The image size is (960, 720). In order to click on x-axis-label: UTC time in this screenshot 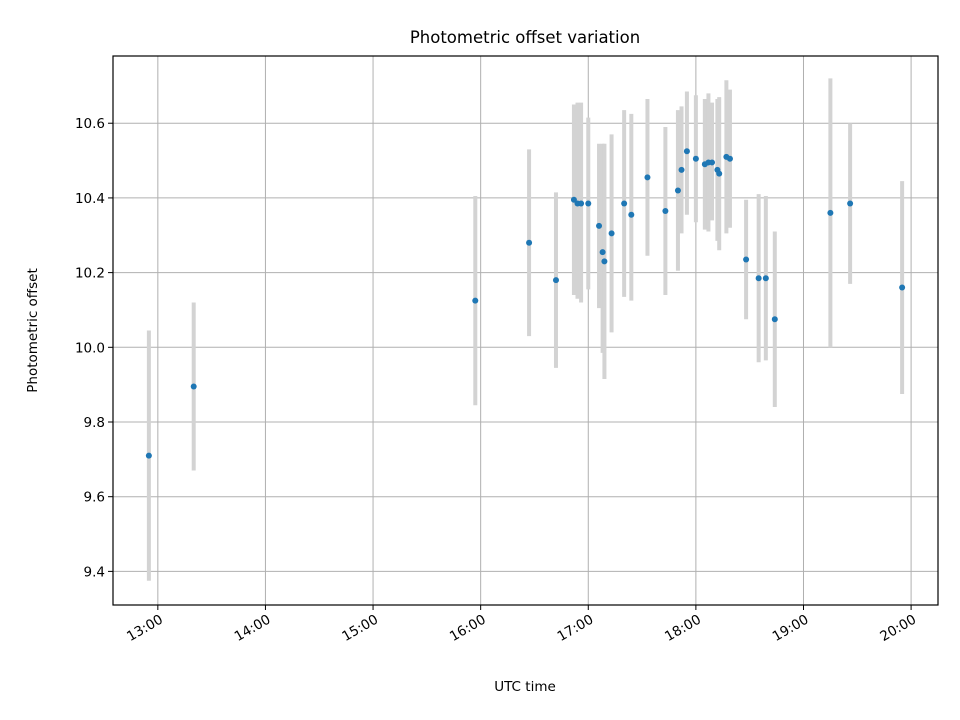, I will do `click(525, 687)`.